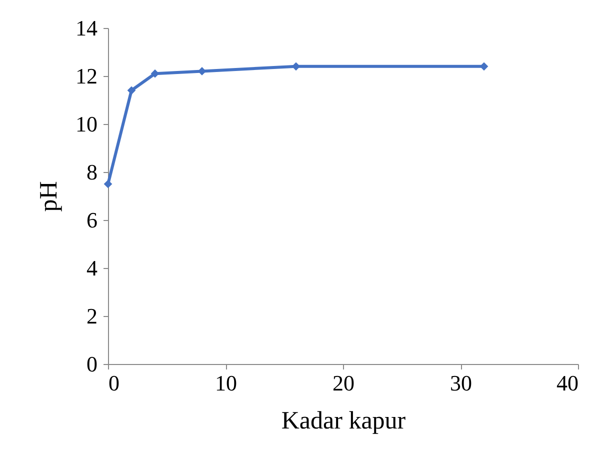  What do you see at coordinates (343, 421) in the screenshot?
I see `x-axis-title: Kadar kapur` at bounding box center [343, 421].